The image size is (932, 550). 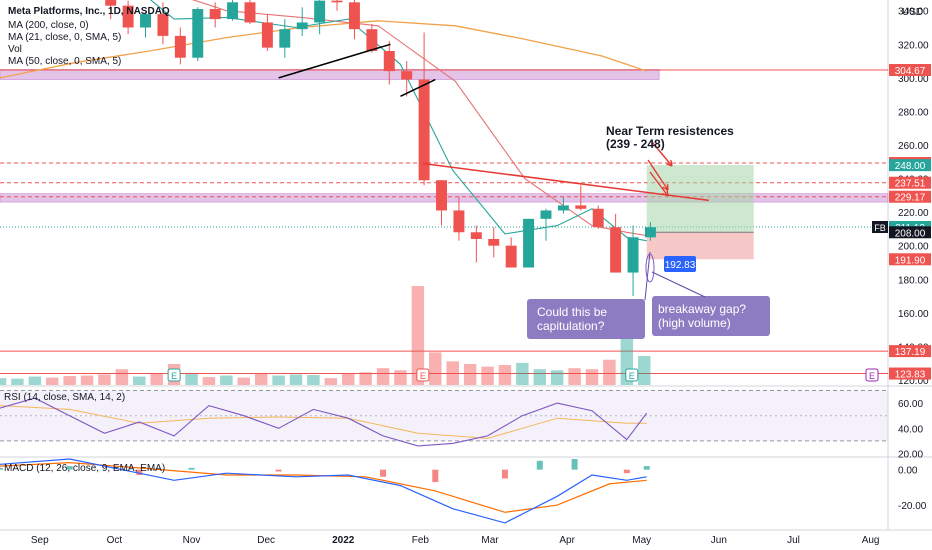 I want to click on price-label-text: 208.00, so click(x=910, y=233).